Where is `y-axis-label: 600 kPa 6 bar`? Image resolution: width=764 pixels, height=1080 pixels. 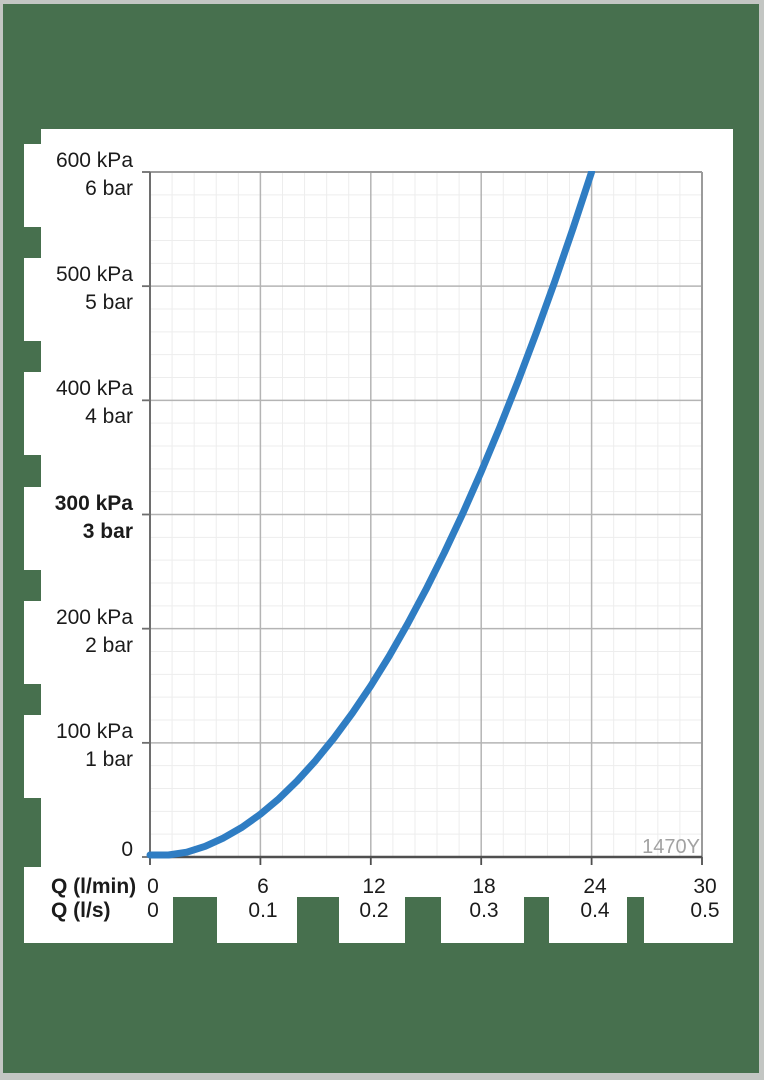 y-axis-label: 600 kPa 6 bar is located at coordinates (94, 175).